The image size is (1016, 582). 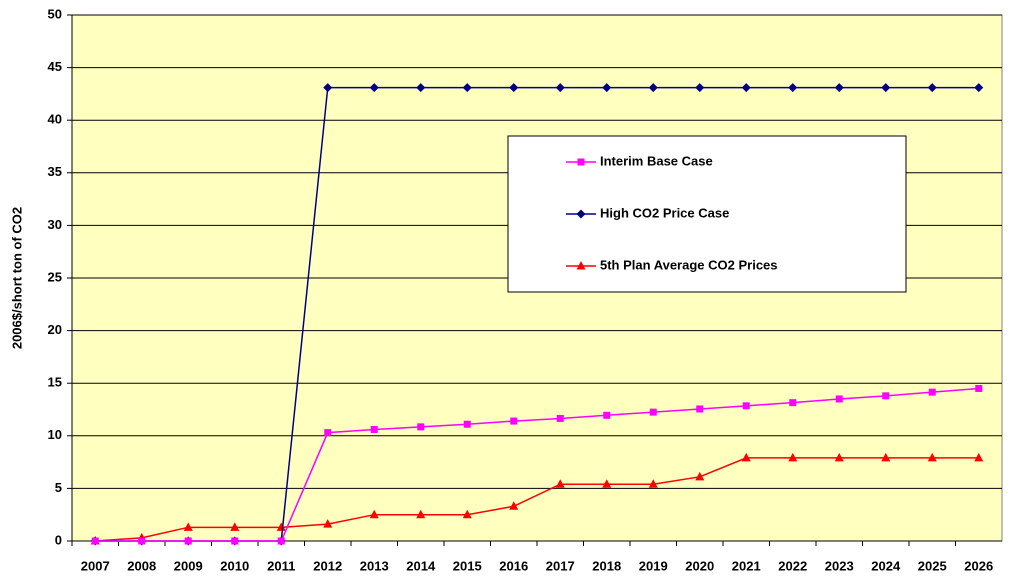 I want to click on legend-label: High CO2 Price Case, so click(x=664, y=212).